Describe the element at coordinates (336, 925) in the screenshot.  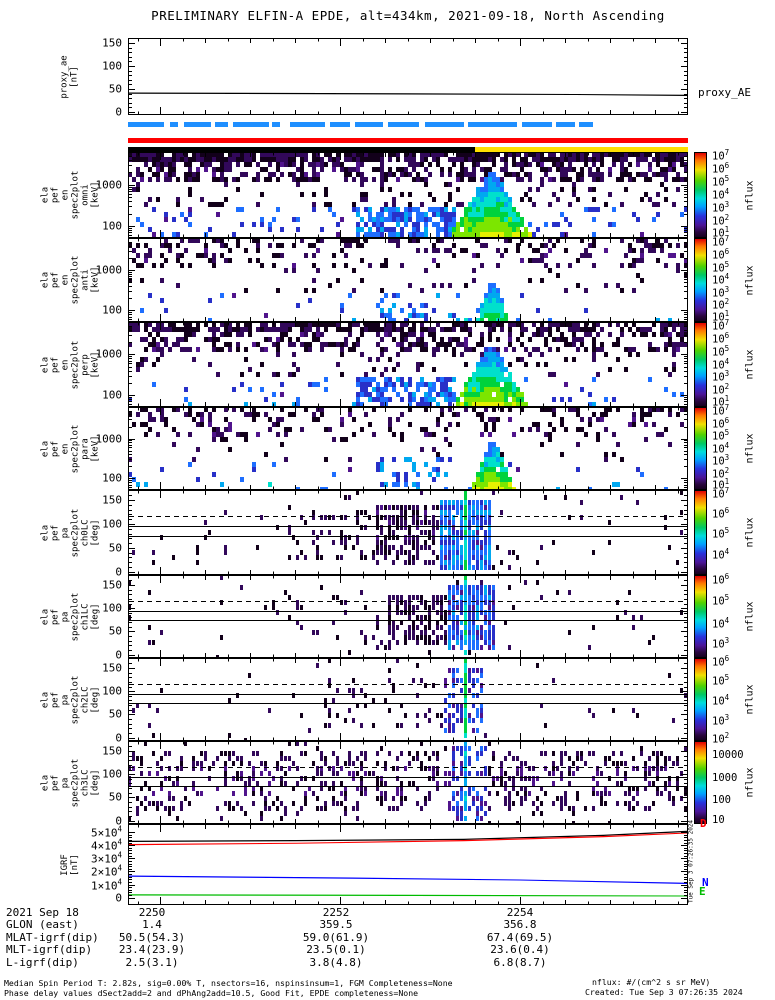
I see `bottom-row-value: 359.5` at that location.